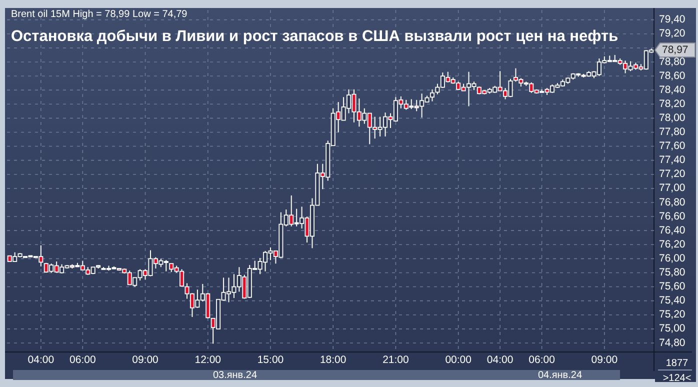  Describe the element at coordinates (314, 36) in the screenshot. I see `text: Остановка добычи в Ливии и рост запасов в США вызвали рост цен на нефть` at that location.